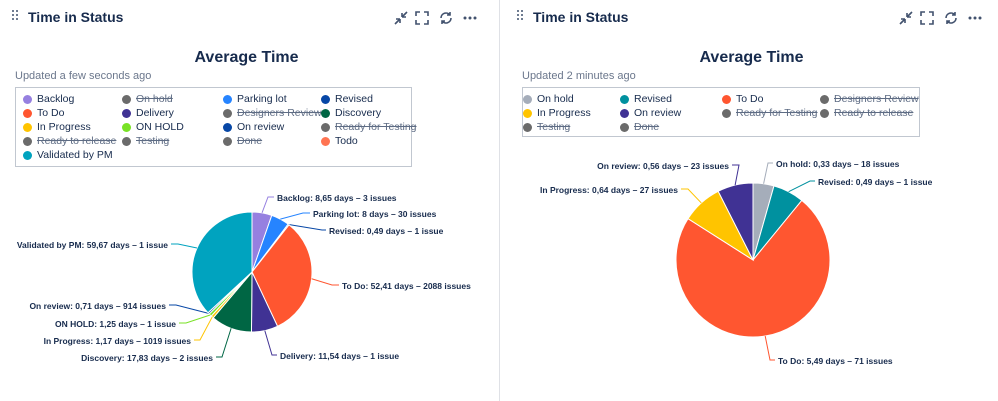 This screenshot has height=401, width=998. Describe the element at coordinates (579, 76) in the screenshot. I see `updated-timestamp: Updated 2 minutes ago` at that location.